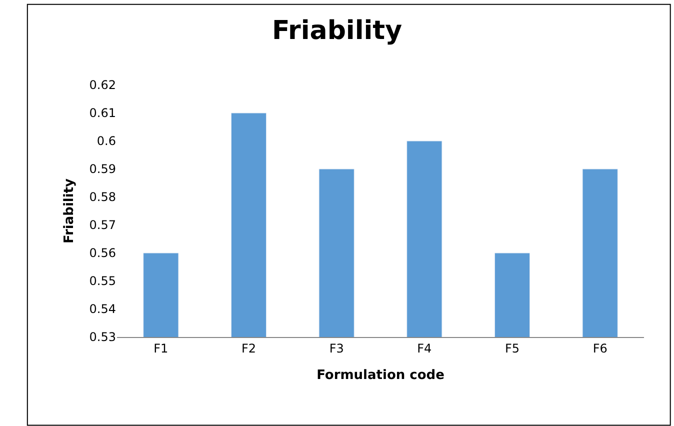  Describe the element at coordinates (70, 211) in the screenshot. I see `y-axis-title: Friability` at that location.